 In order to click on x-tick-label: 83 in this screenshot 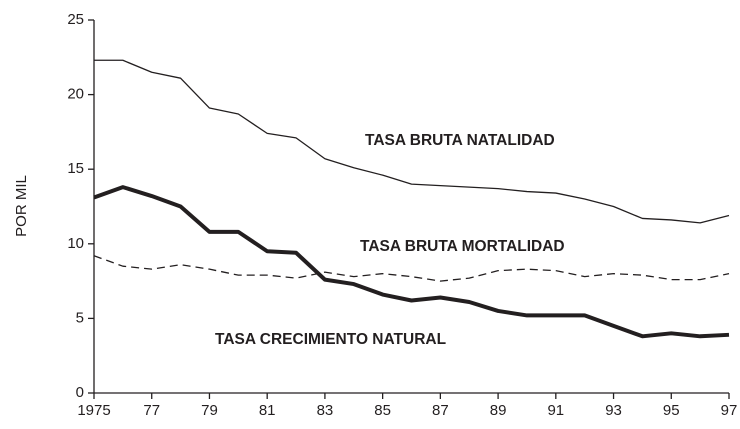, I will do `click(325, 410)`.